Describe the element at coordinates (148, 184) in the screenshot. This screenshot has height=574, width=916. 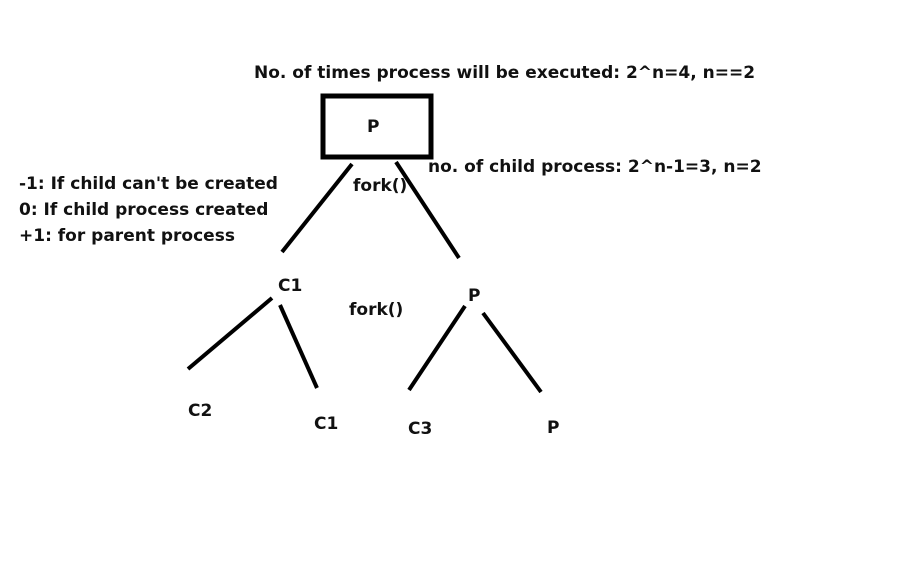
I see `legend-item-minus-one: -1: If child can't be created` at that location.